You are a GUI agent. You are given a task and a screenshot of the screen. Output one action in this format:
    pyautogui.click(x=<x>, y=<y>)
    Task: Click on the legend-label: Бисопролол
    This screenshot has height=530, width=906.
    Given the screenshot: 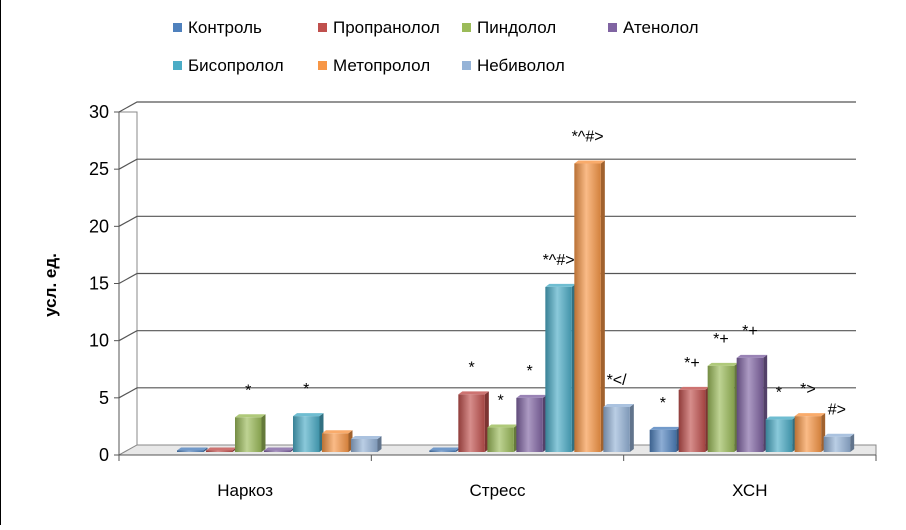 What is the action you would take?
    pyautogui.click(x=236, y=65)
    